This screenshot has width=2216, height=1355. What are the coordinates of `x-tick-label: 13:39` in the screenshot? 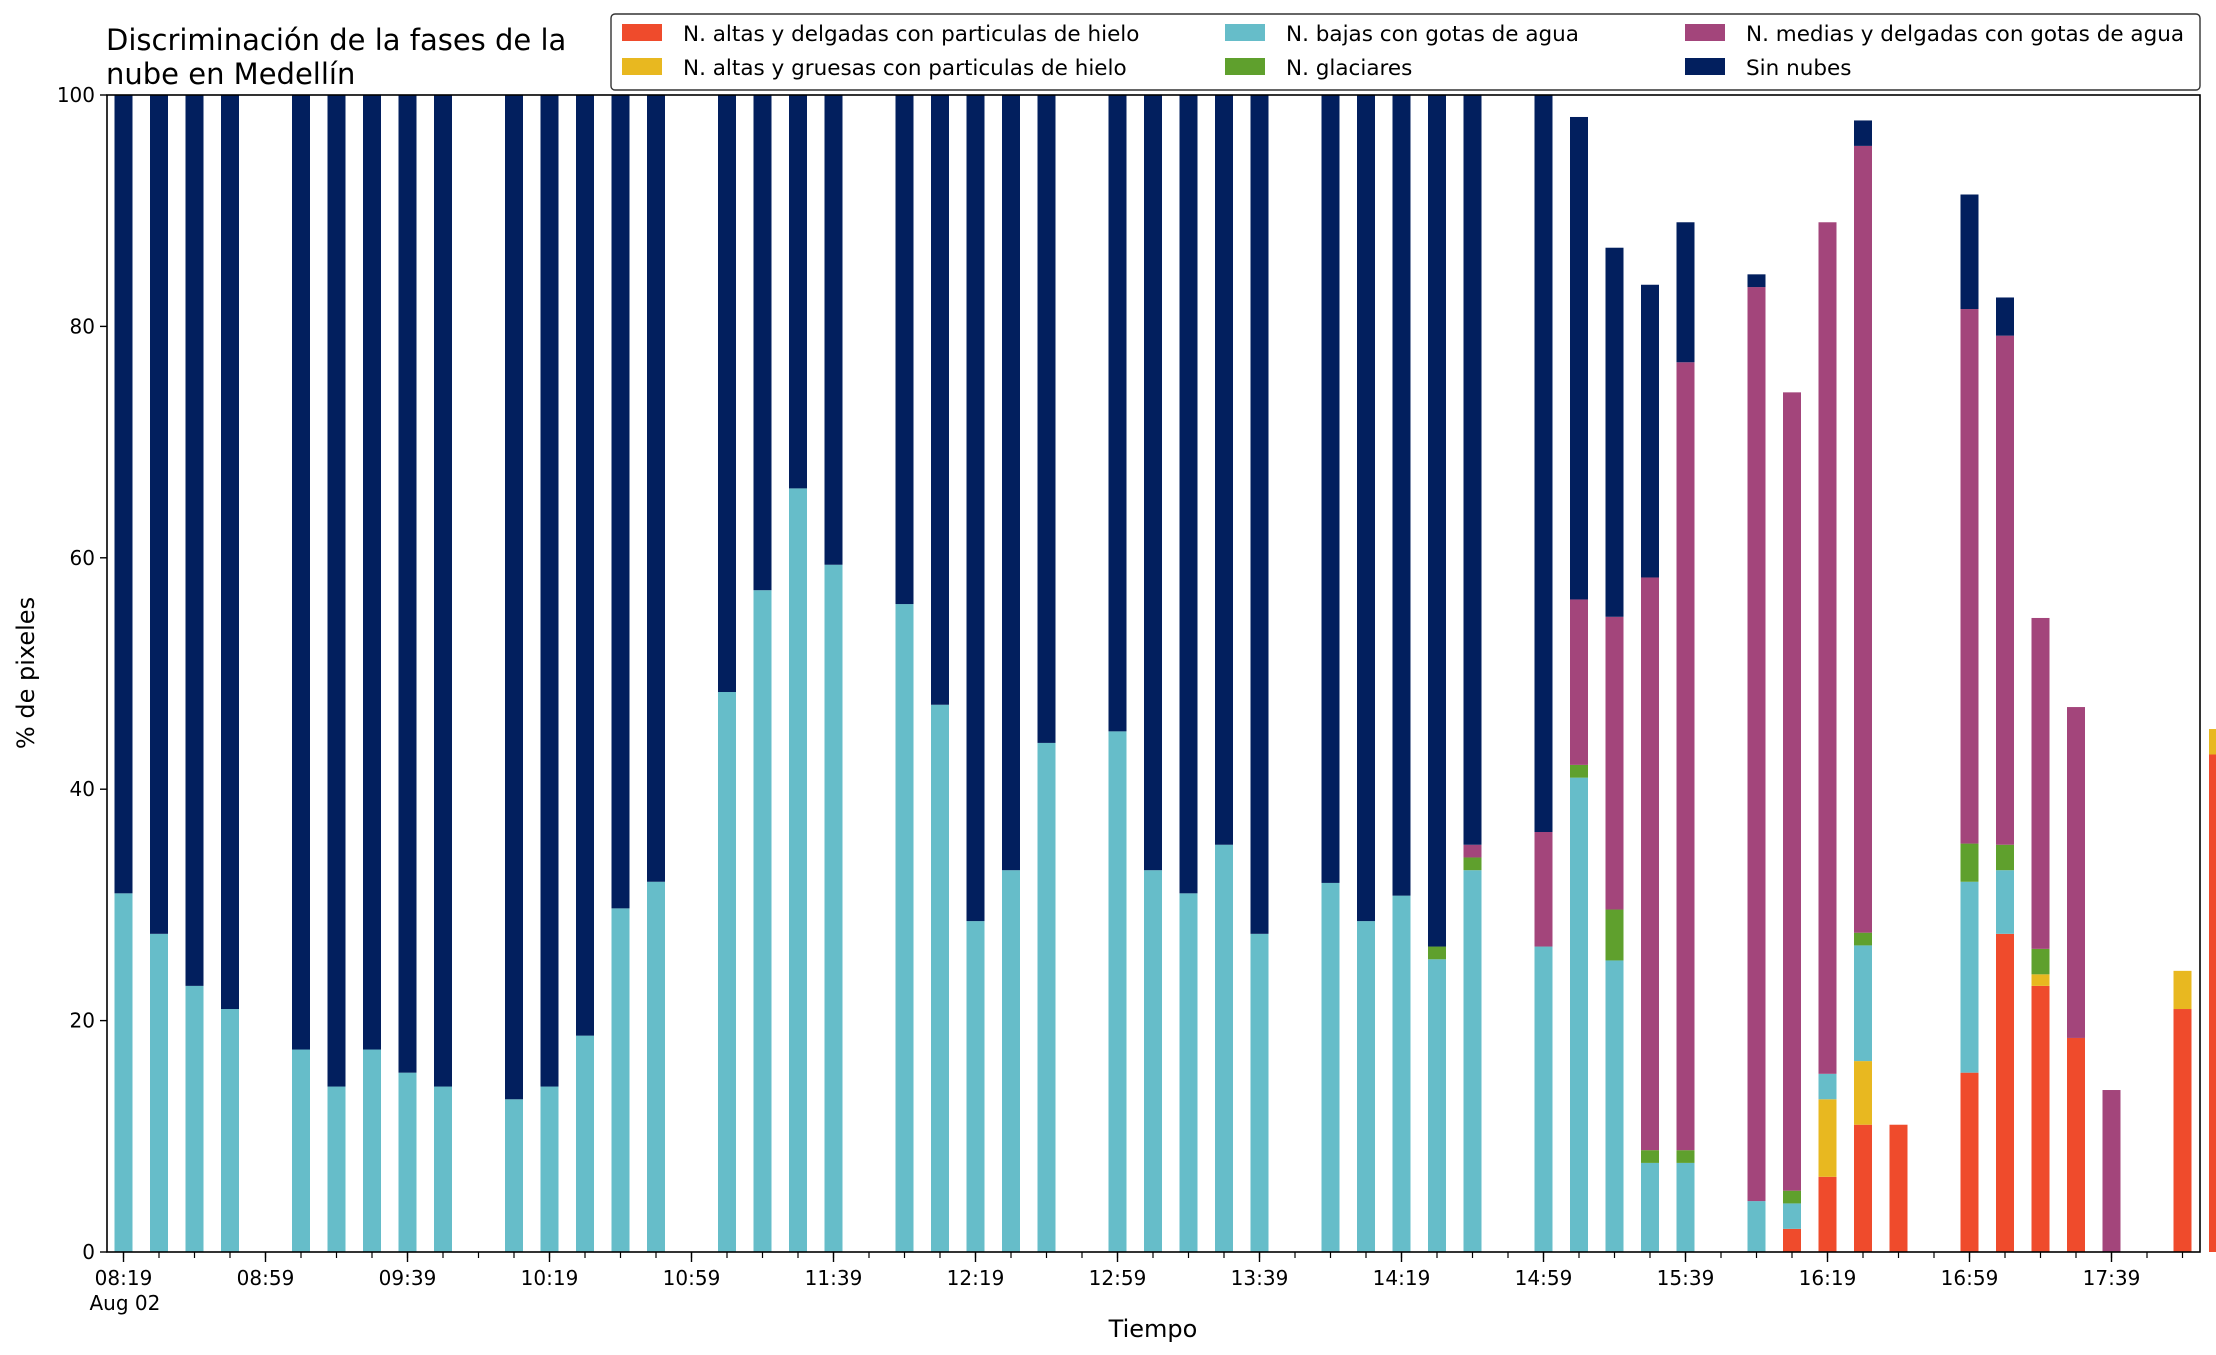 It's located at (1260, 1278).